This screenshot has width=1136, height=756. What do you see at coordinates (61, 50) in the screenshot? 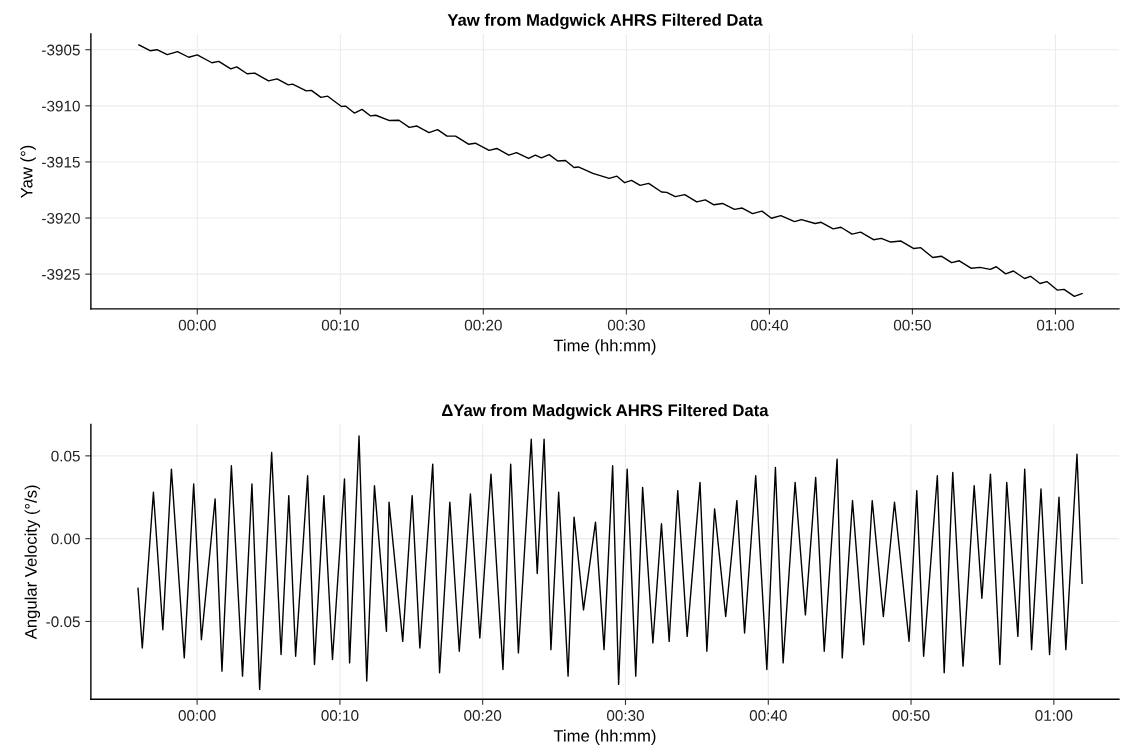
I see `y-tick-label: -3905` at bounding box center [61, 50].